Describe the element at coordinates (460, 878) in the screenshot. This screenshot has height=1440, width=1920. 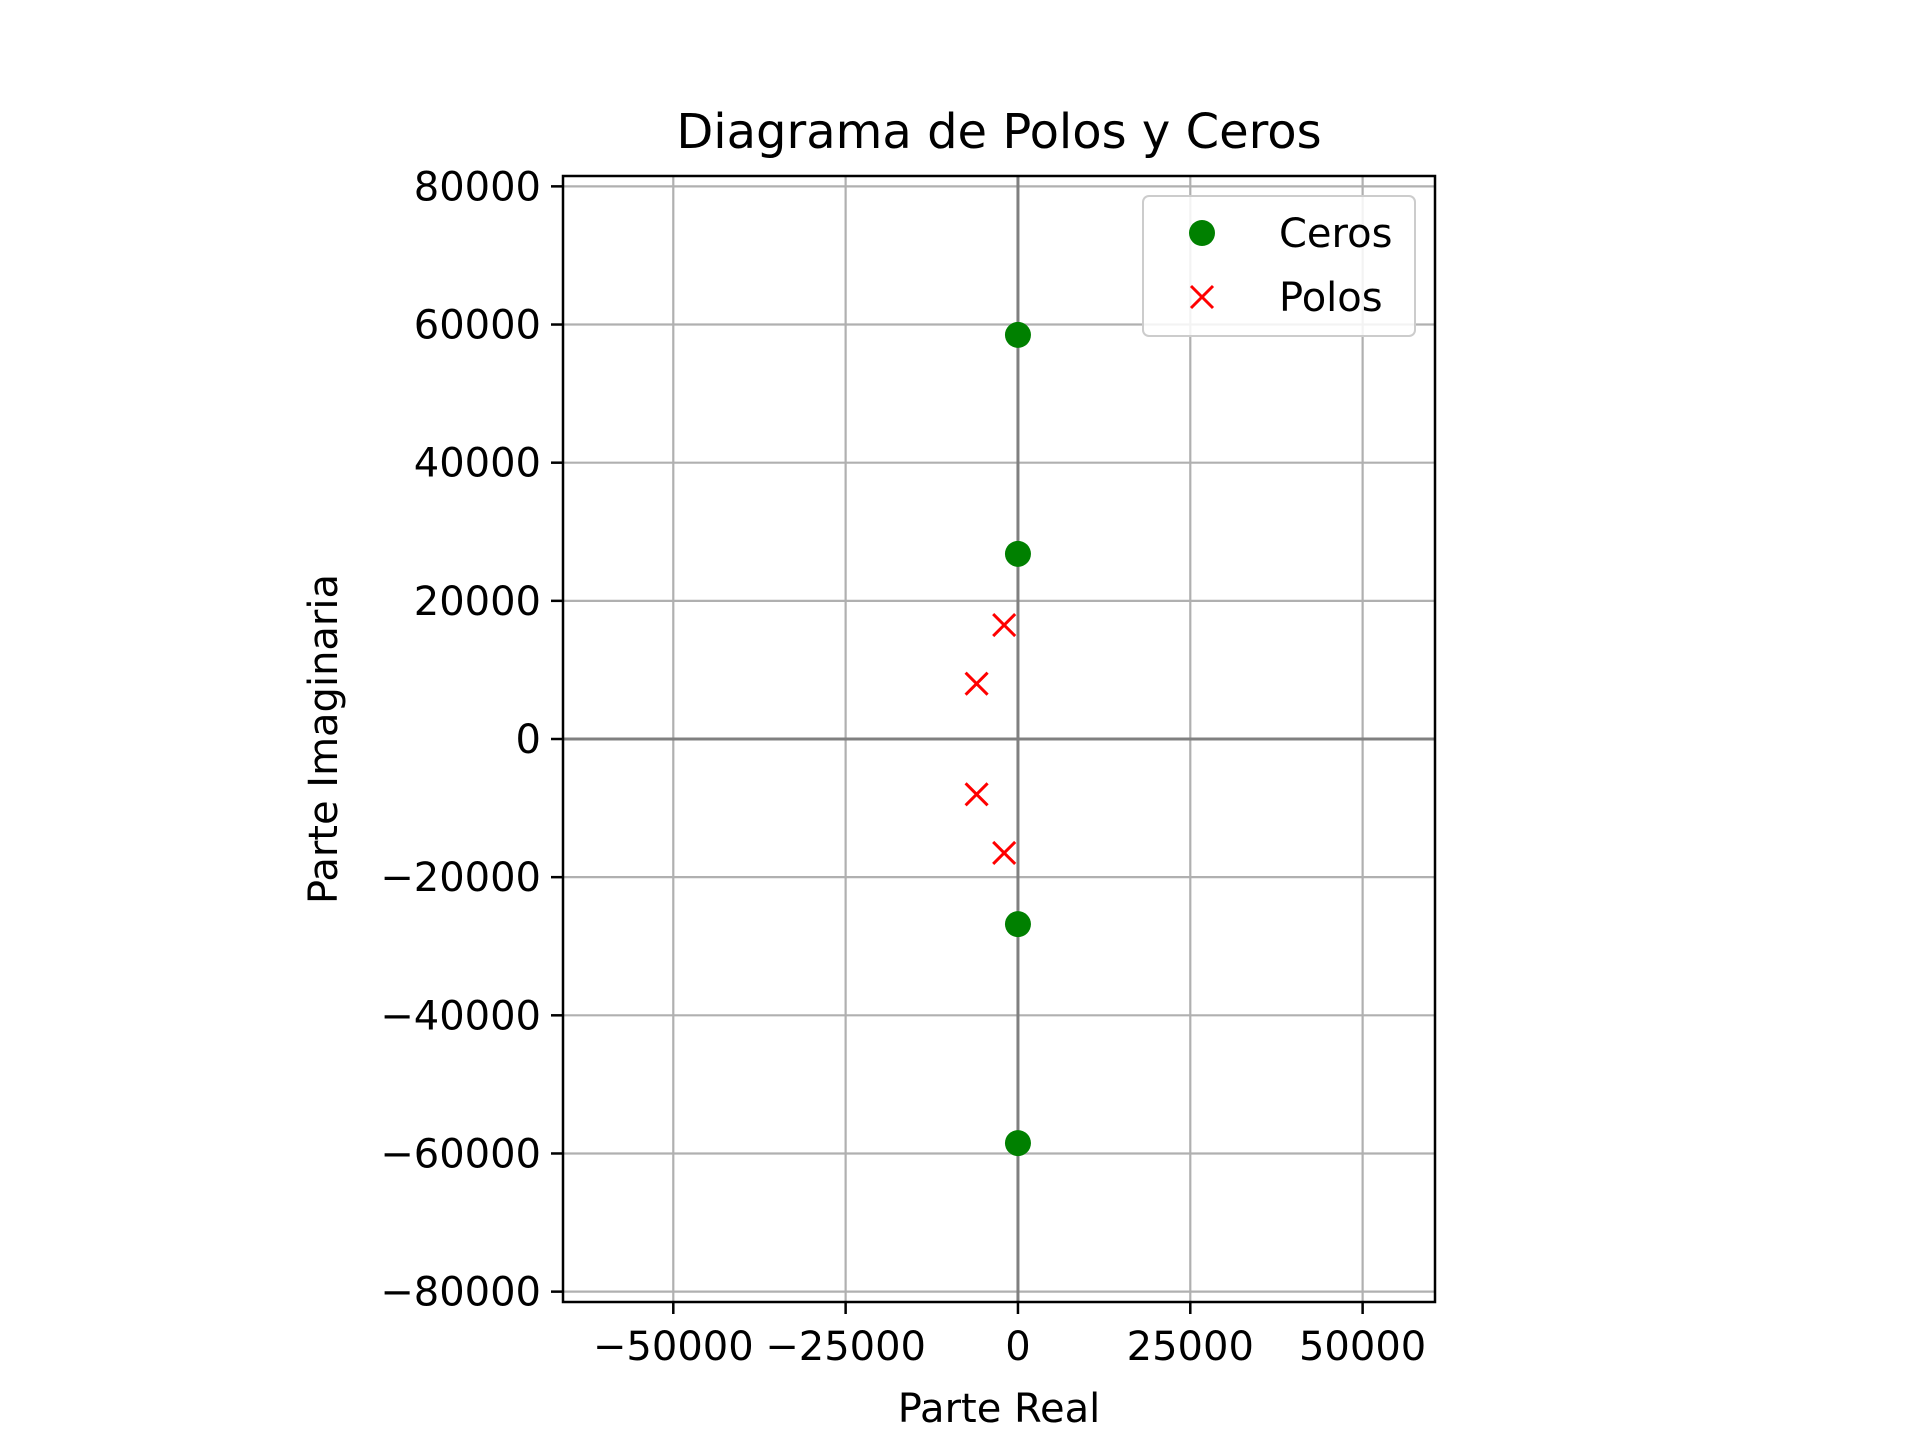
I see `y-tick-label: −20000` at that location.